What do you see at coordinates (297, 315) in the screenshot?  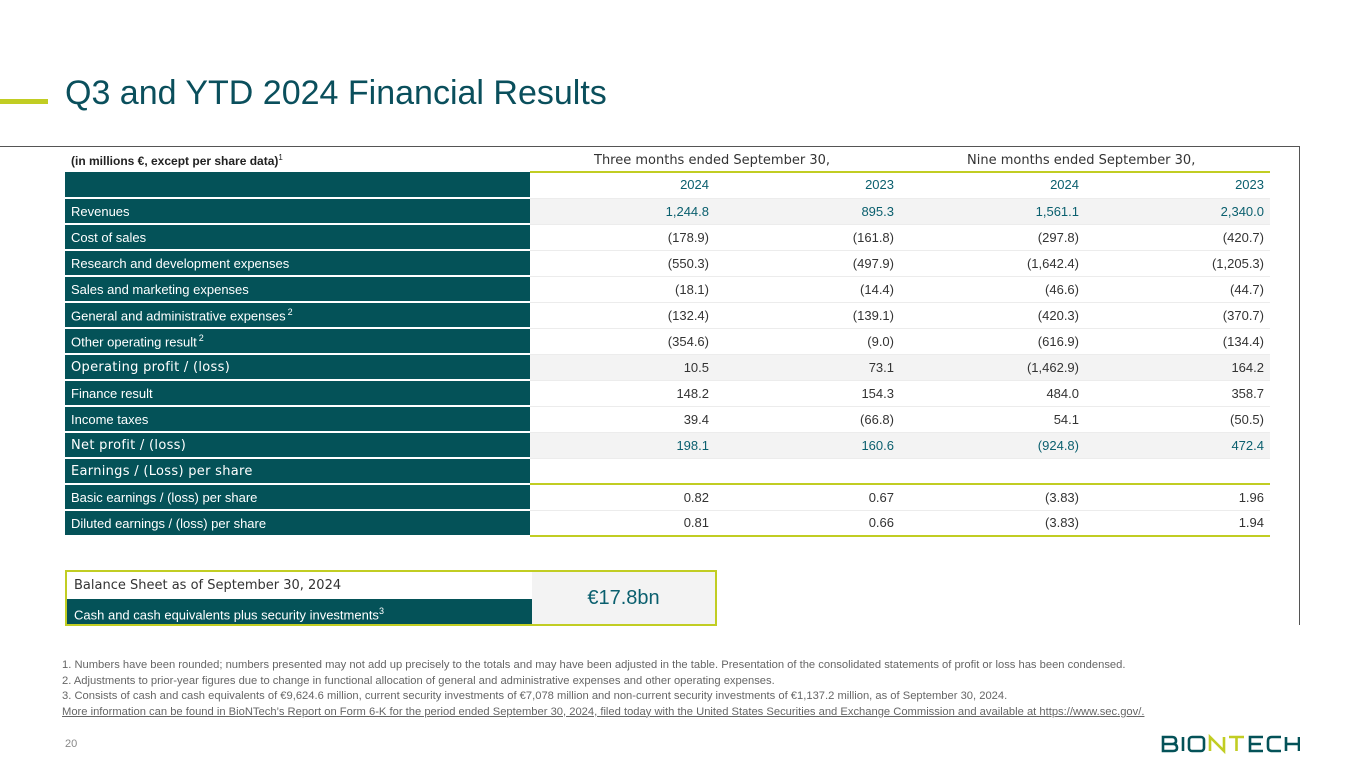 I see `row-label: General and administrative expenses 2` at bounding box center [297, 315].